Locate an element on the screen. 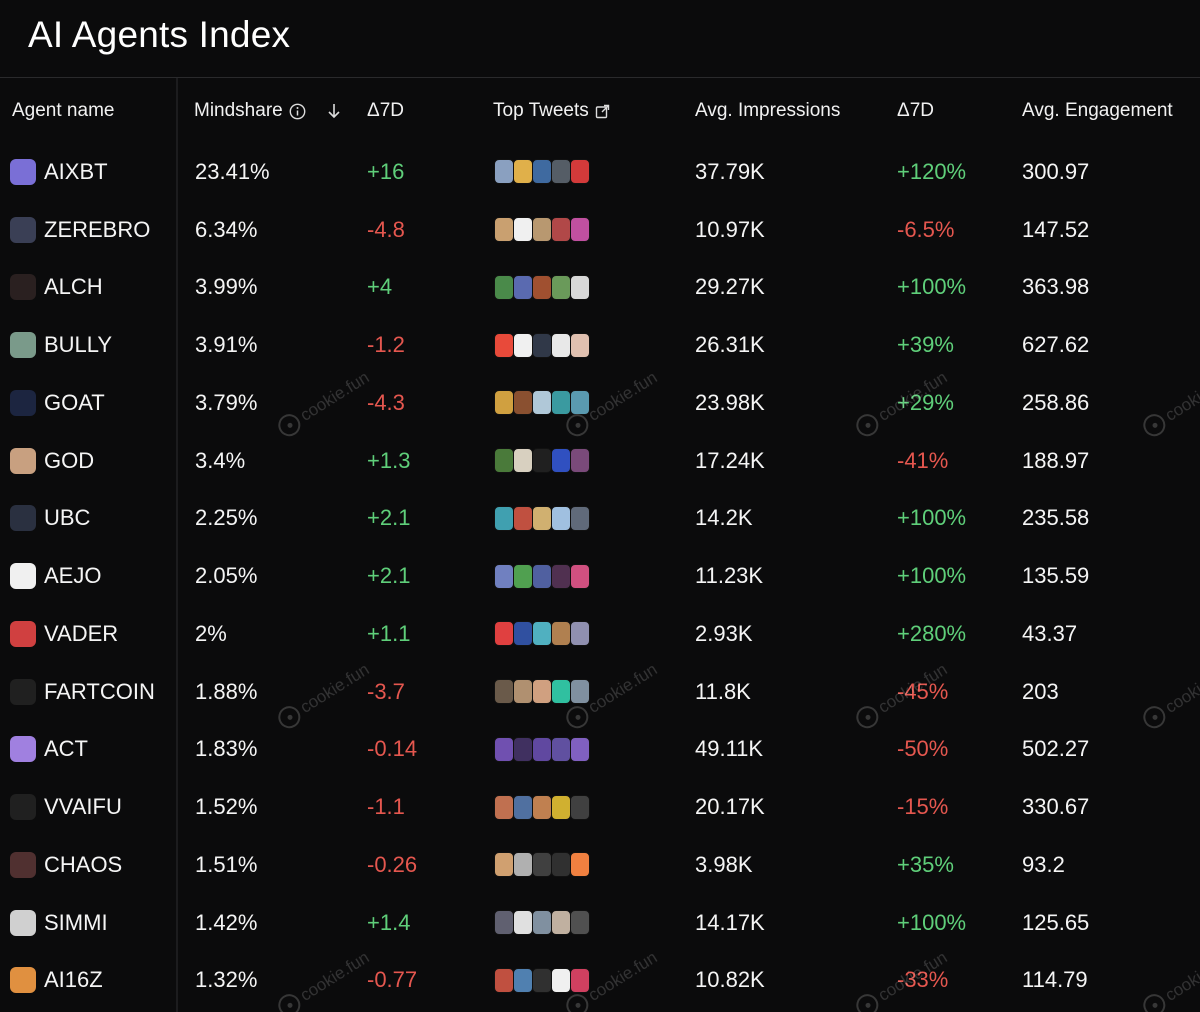  agent-name-cell: BULLY is located at coordinates (61, 345).